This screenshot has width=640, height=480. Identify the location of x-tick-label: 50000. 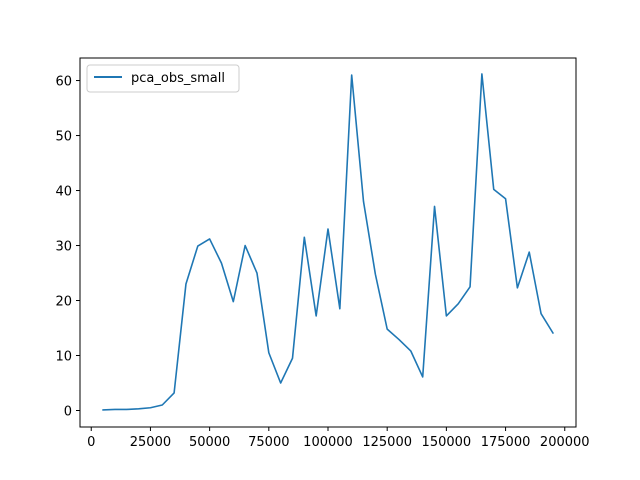
(209, 442).